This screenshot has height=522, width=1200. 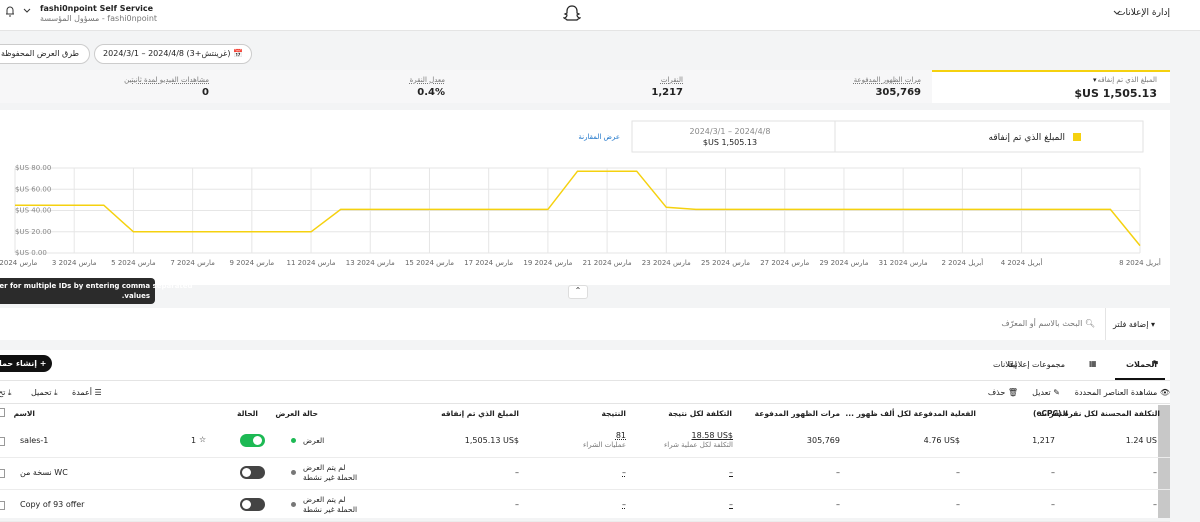 What do you see at coordinates (466, 86) in the screenshot?
I see `metrics-row` at bounding box center [466, 86].